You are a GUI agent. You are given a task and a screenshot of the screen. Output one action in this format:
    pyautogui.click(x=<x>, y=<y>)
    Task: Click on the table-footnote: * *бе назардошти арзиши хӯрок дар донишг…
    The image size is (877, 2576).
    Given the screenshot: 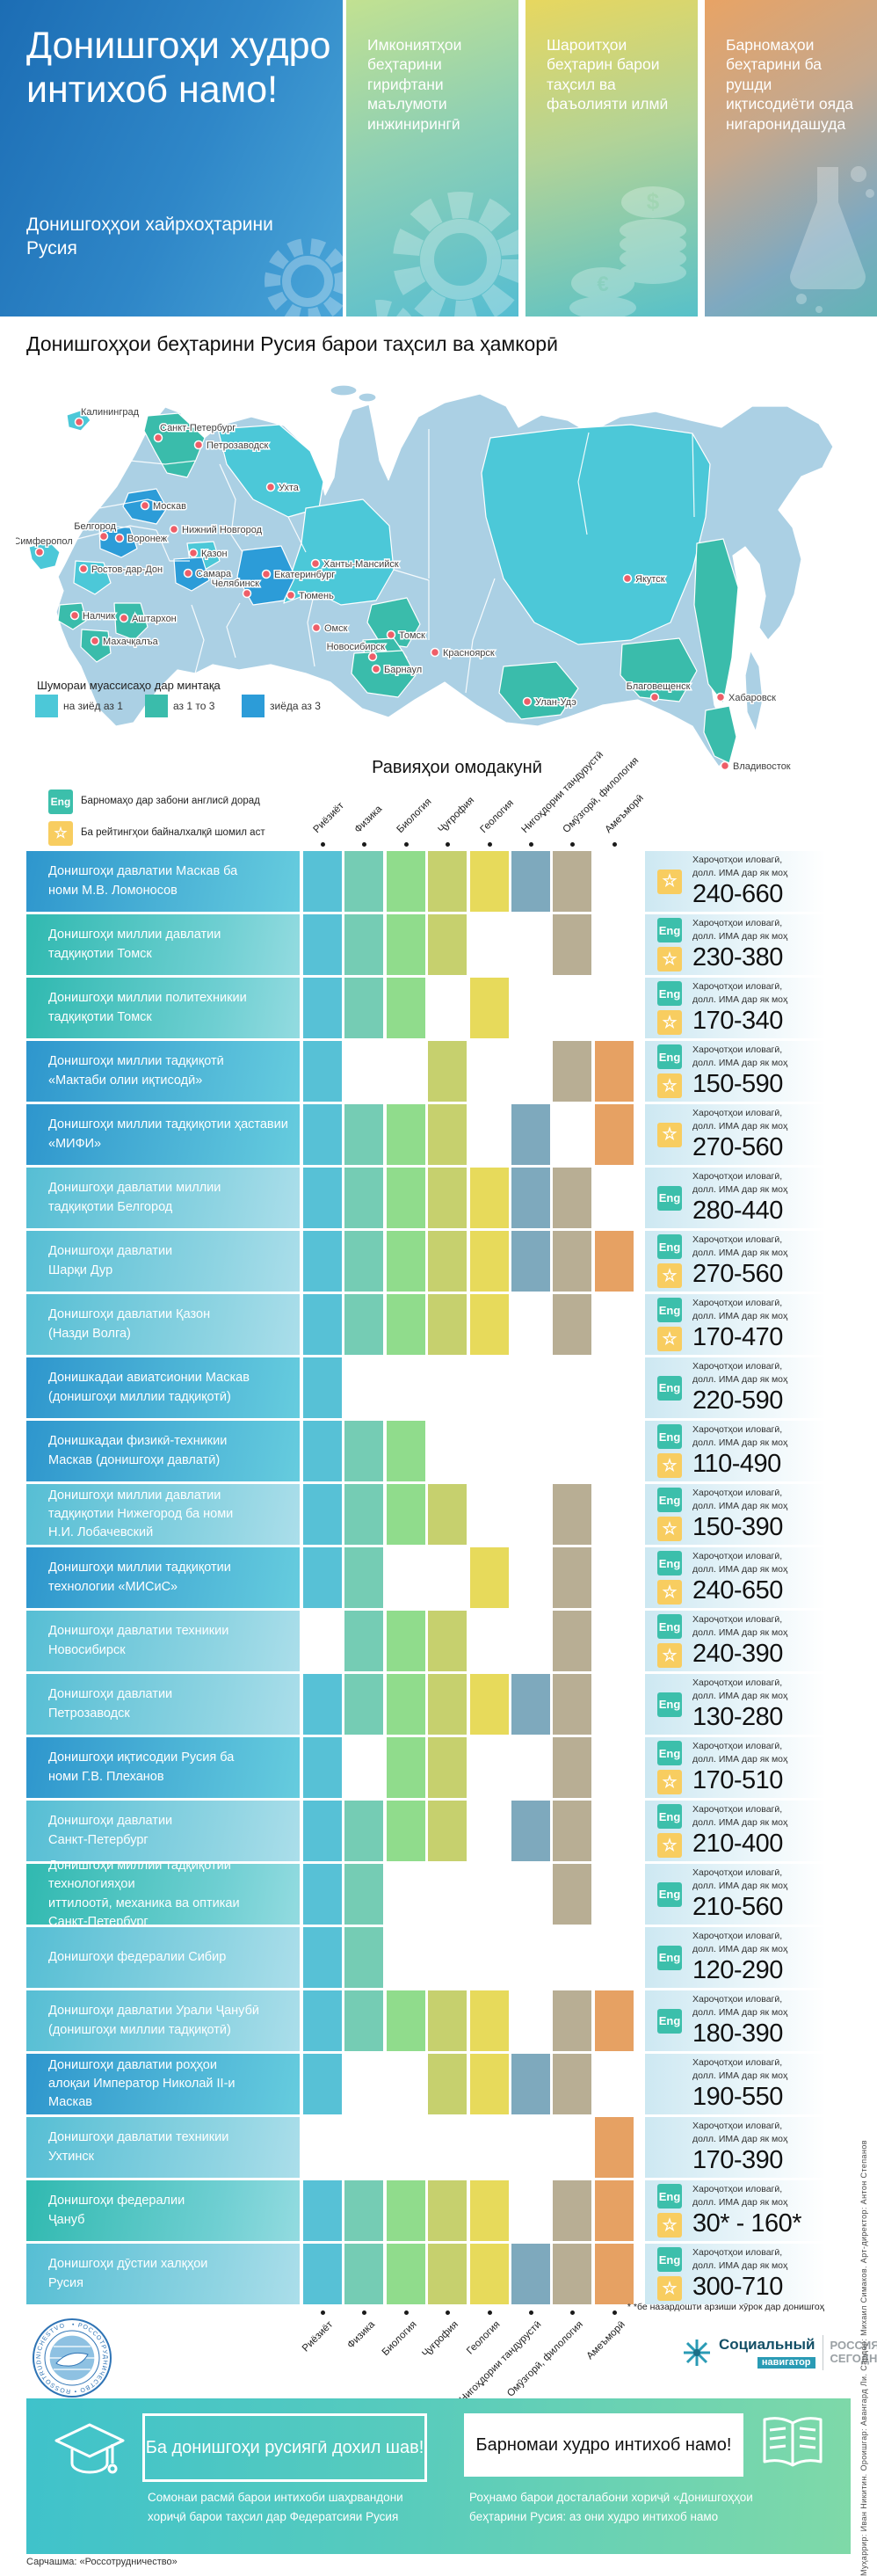 What is the action you would take?
    pyautogui.click(x=725, y=2307)
    